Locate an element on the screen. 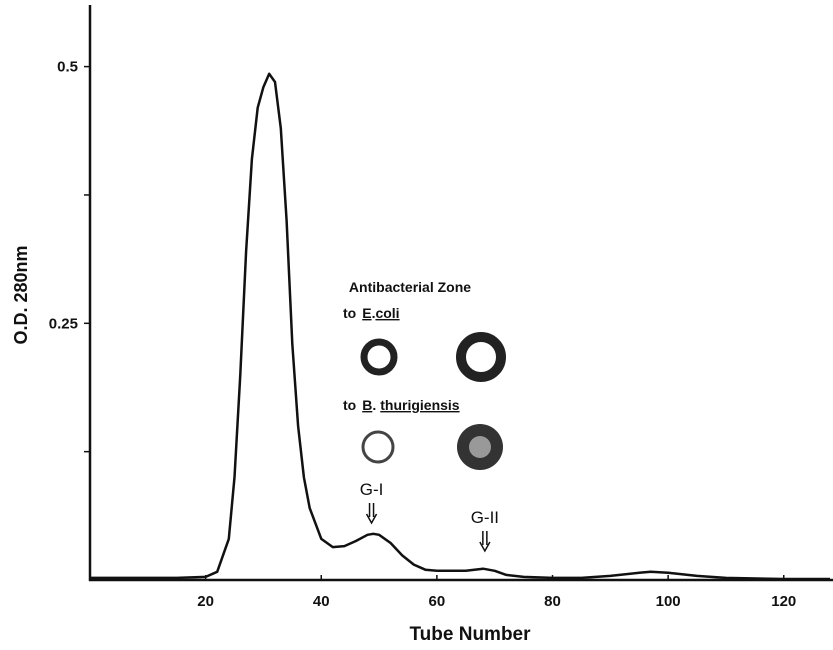  peak-label: G-II is located at coordinates (485, 517).